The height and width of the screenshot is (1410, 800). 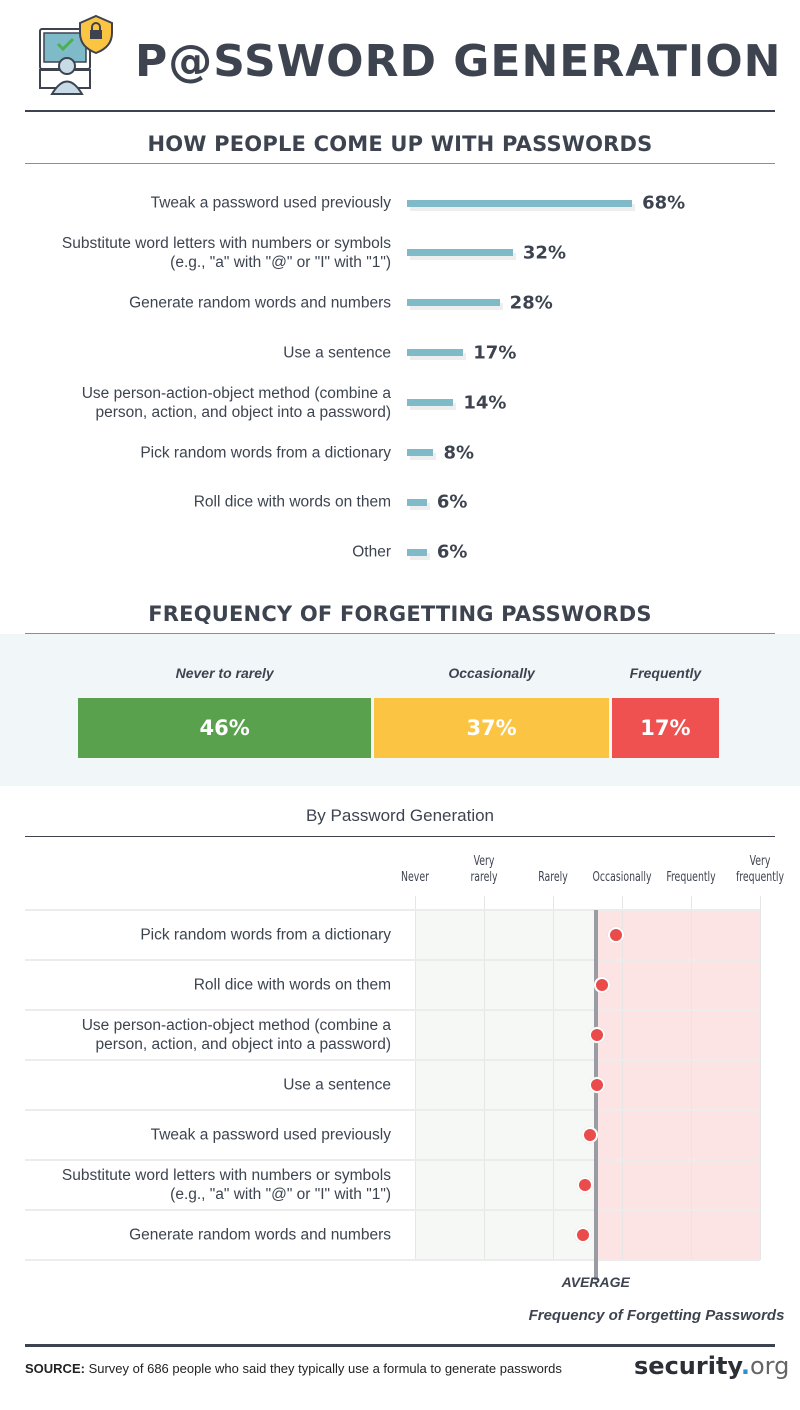 I want to click on x-axis-title: Frequency of Forgetting Passwords, so click(x=656, y=1315).